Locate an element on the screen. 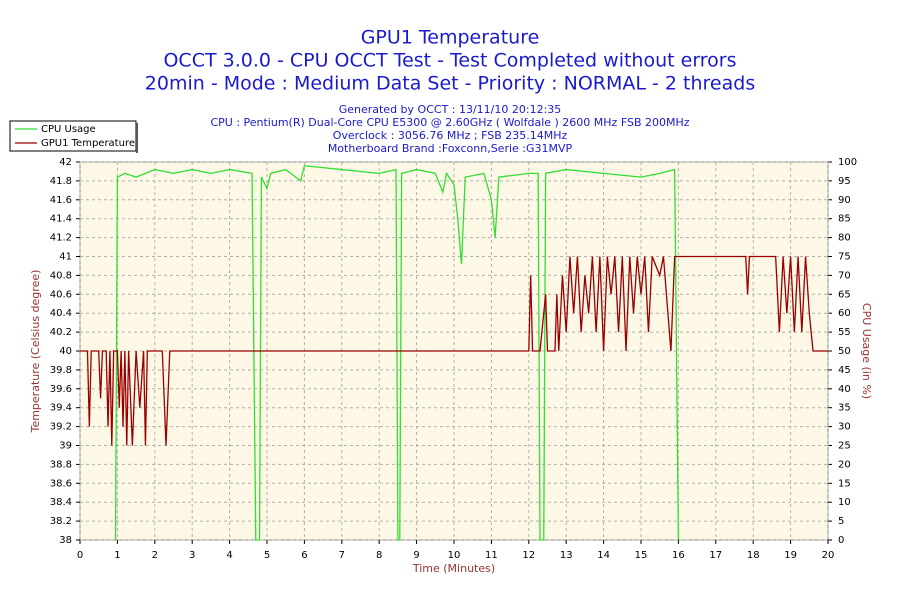 The width and height of the screenshot is (900, 600). x-tick-label: 8 is located at coordinates (379, 555).